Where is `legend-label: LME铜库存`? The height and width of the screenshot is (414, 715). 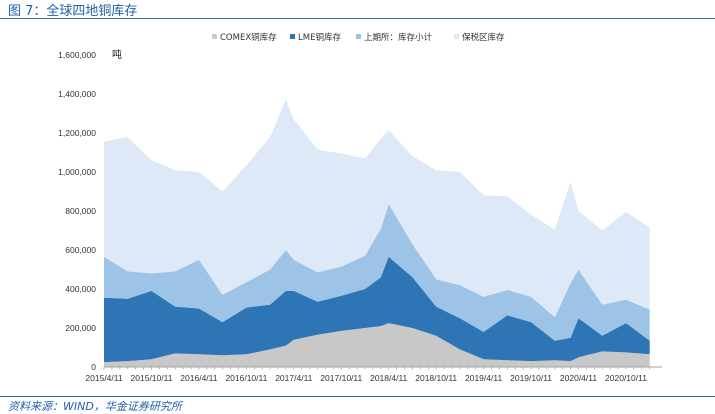 legend-label: LME铜库存 is located at coordinates (319, 37).